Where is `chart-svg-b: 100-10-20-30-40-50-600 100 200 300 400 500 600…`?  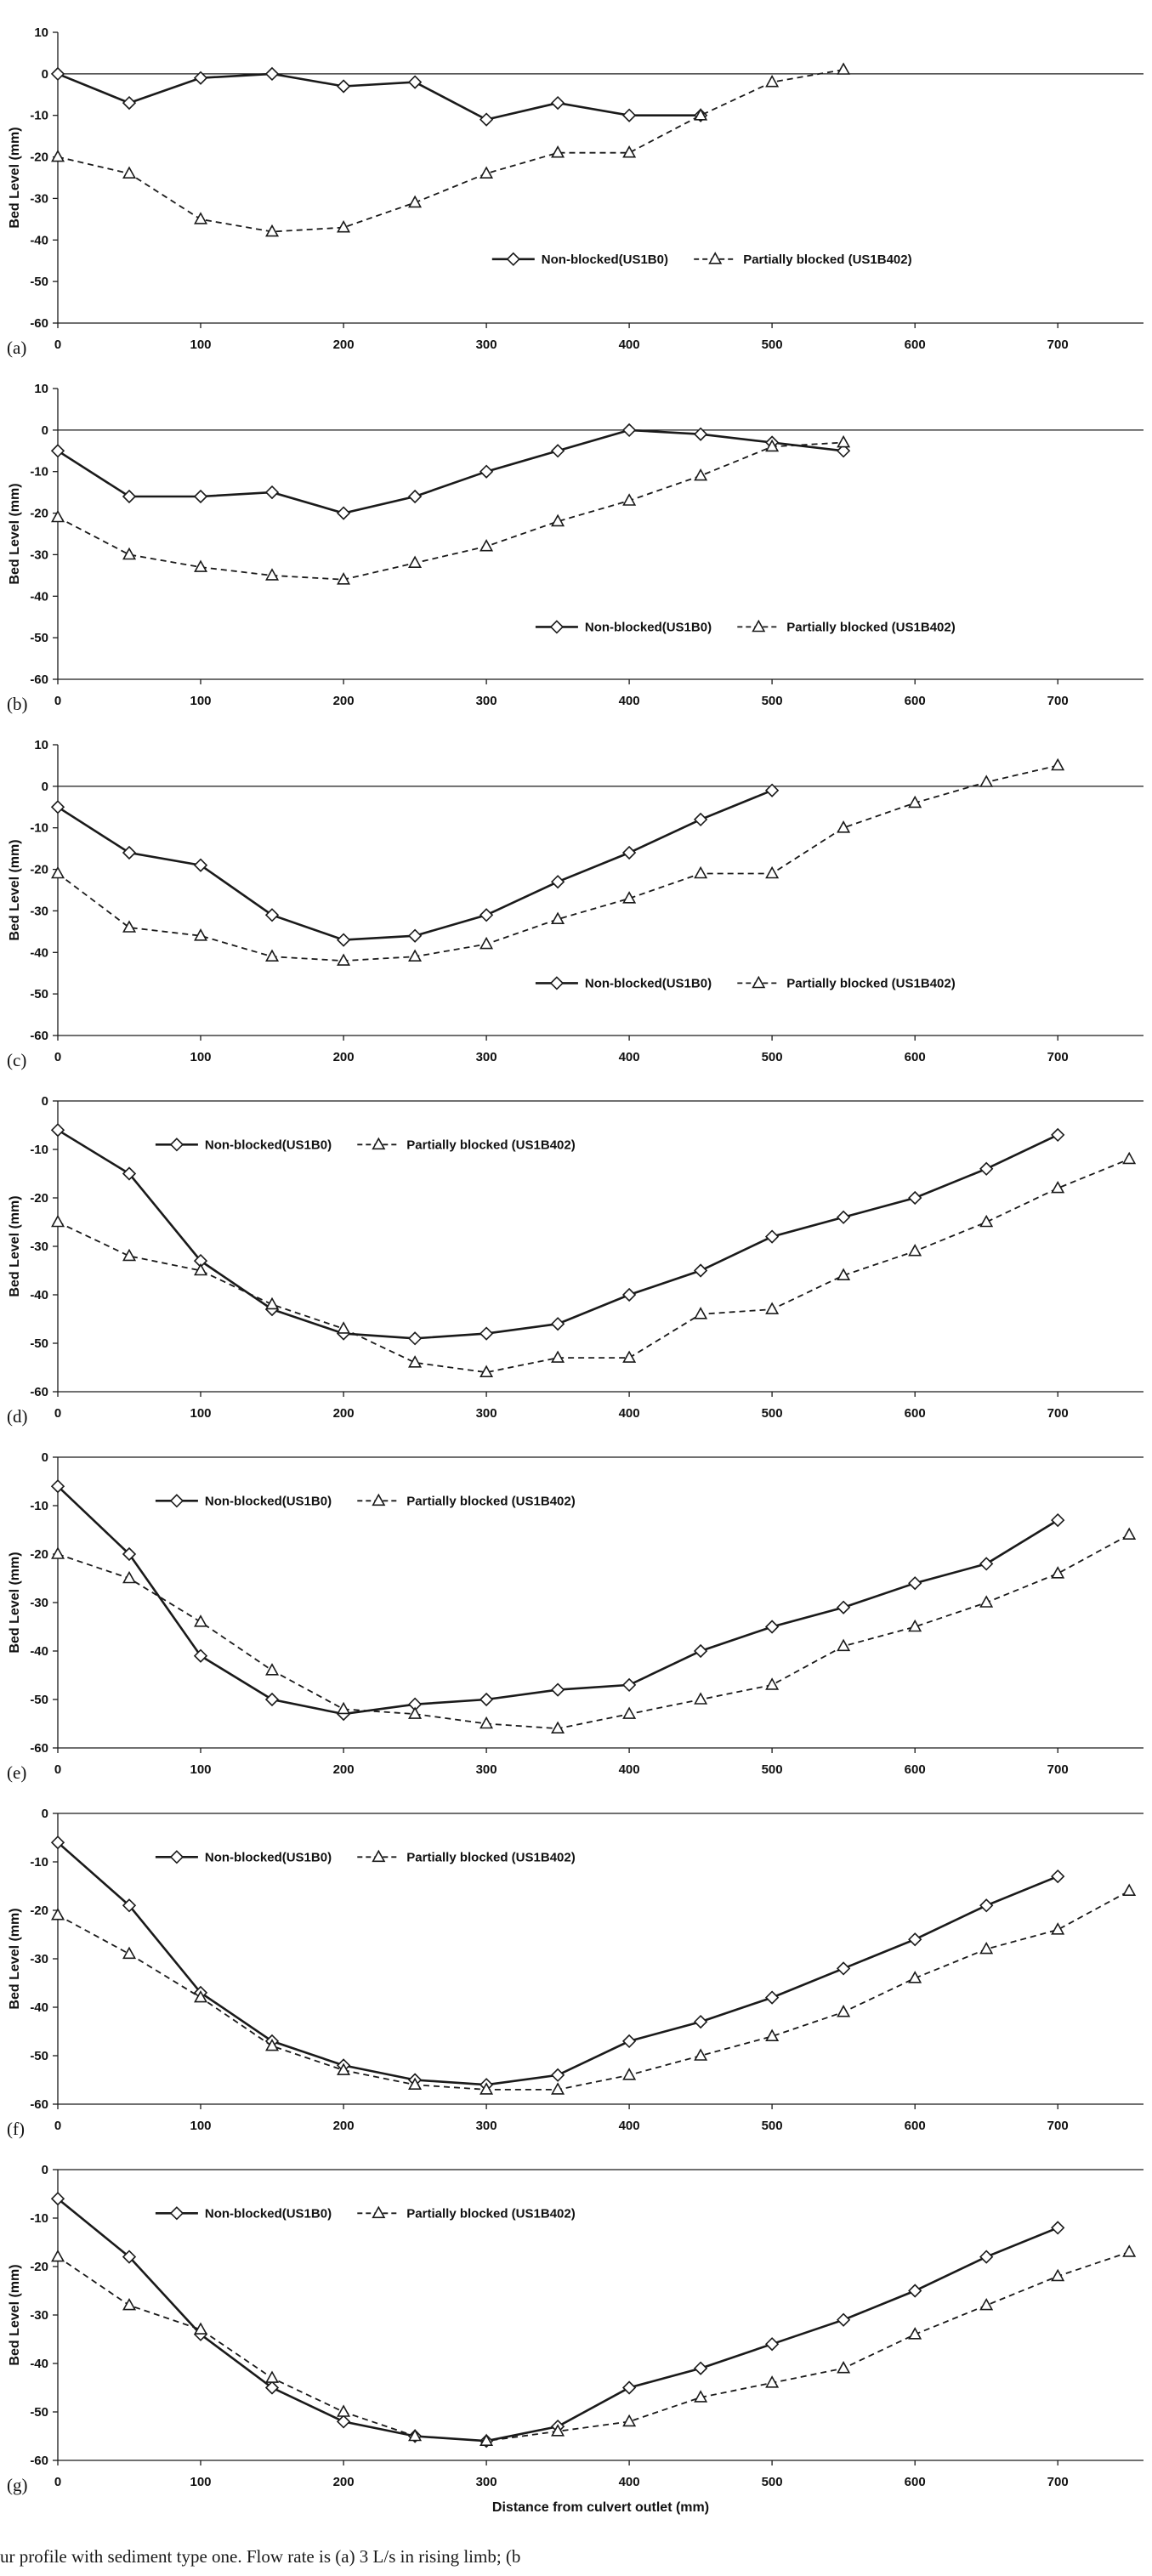
chart-svg-b: 100-10-20-30-40-50-600 100 200 300 400 500 600… is located at coordinates (575, 548).